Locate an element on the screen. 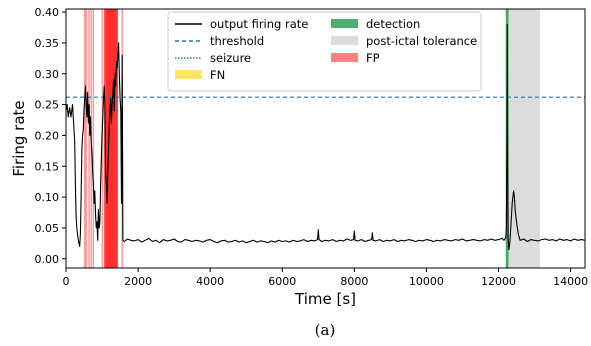 This screenshot has width=591, height=346. y-tick-label: 0.15 is located at coordinates (47, 166).